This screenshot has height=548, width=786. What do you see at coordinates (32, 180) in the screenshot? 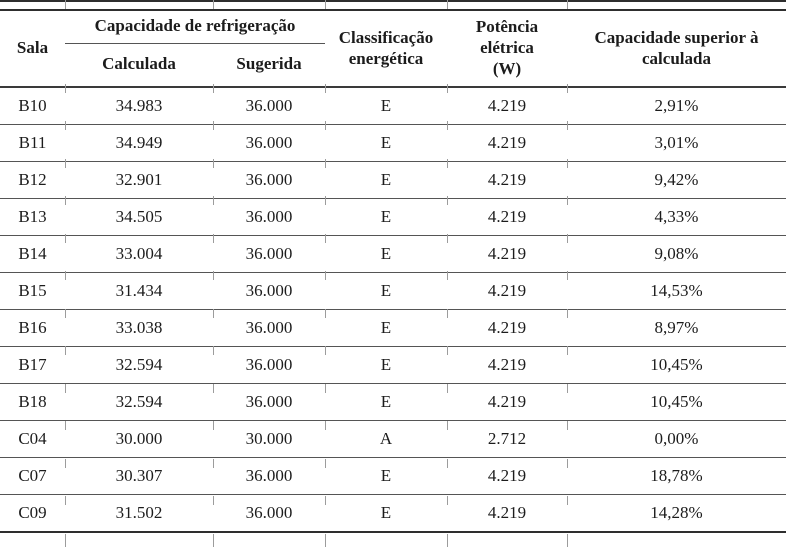
I see `cell-sala: B12` at bounding box center [32, 180].